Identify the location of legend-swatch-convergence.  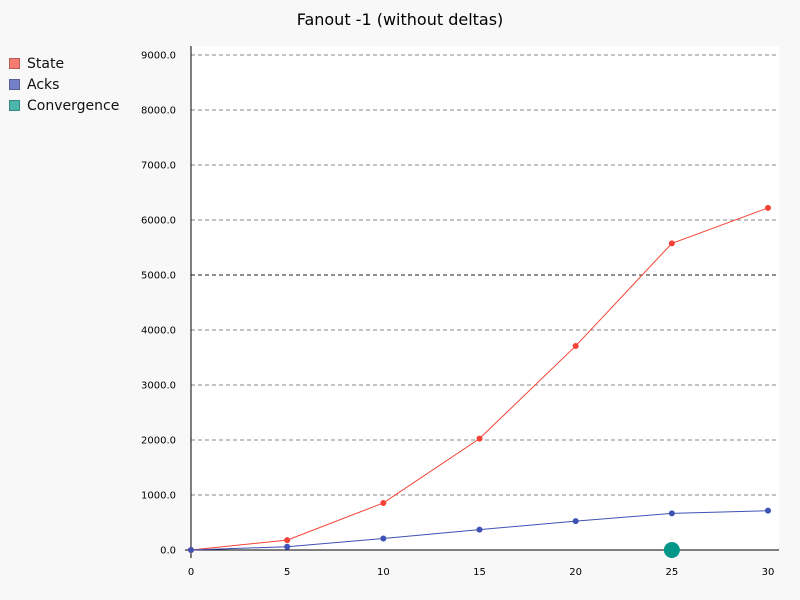
(14, 105).